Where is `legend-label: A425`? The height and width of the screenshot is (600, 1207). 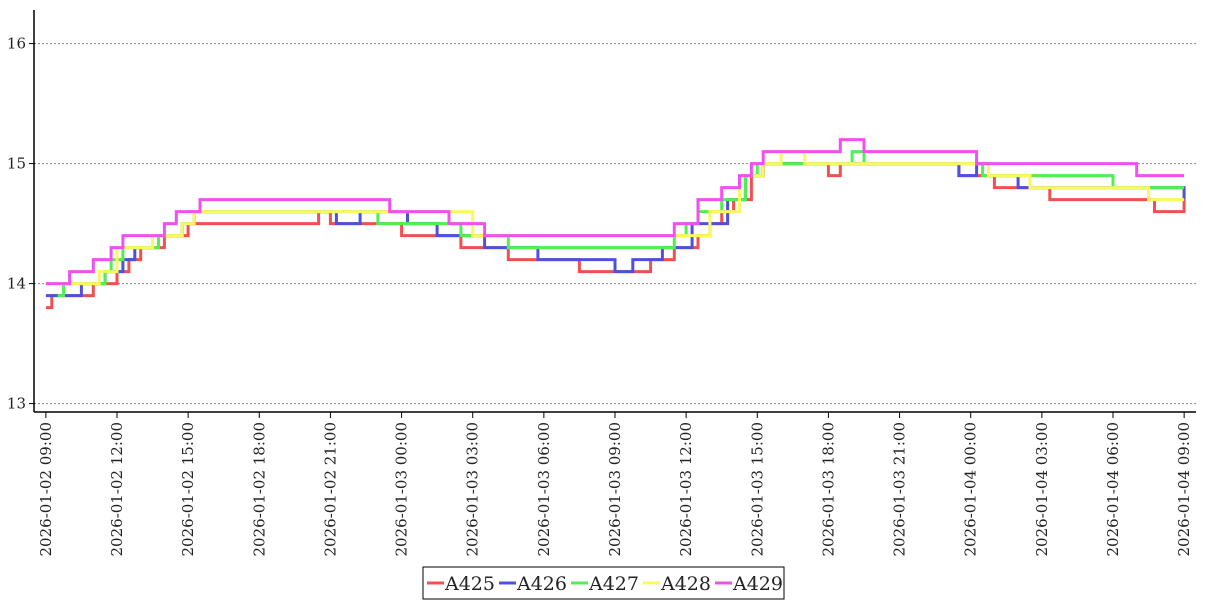
legend-label: A425 is located at coordinates (469, 584).